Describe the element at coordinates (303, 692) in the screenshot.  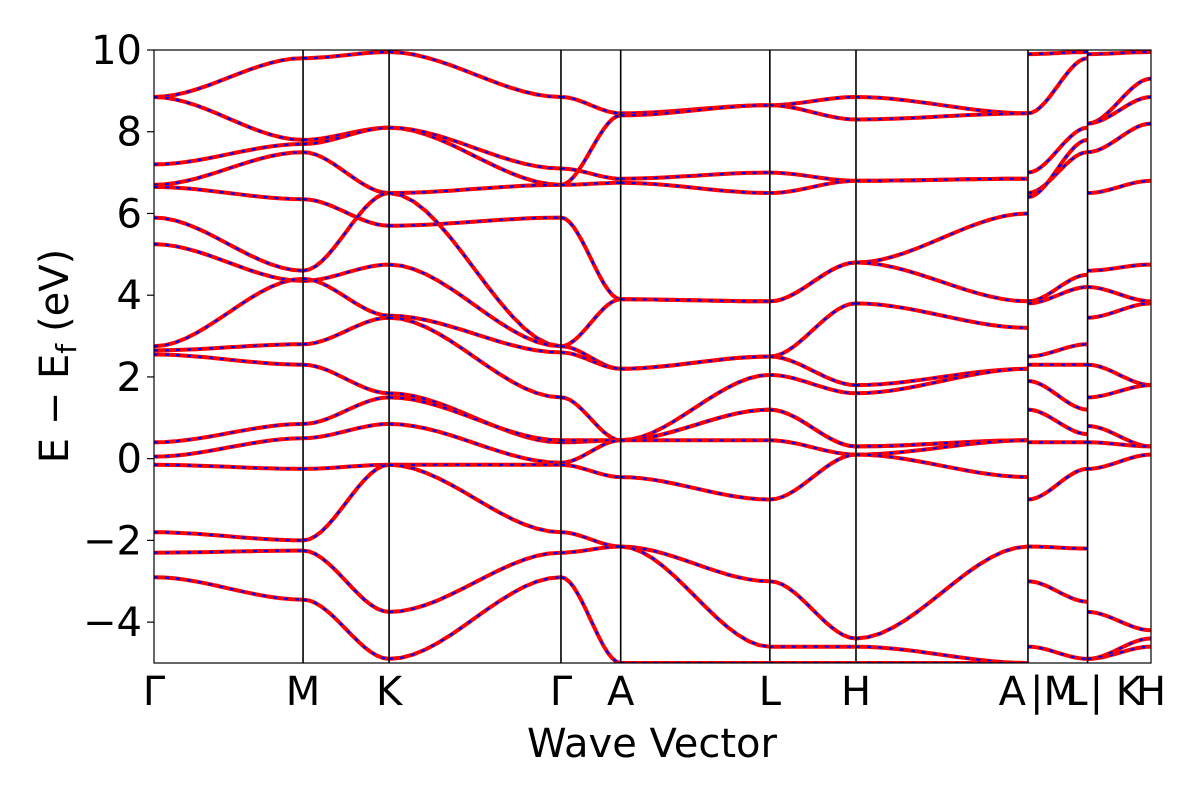
I see `x-tick-label: M` at that location.